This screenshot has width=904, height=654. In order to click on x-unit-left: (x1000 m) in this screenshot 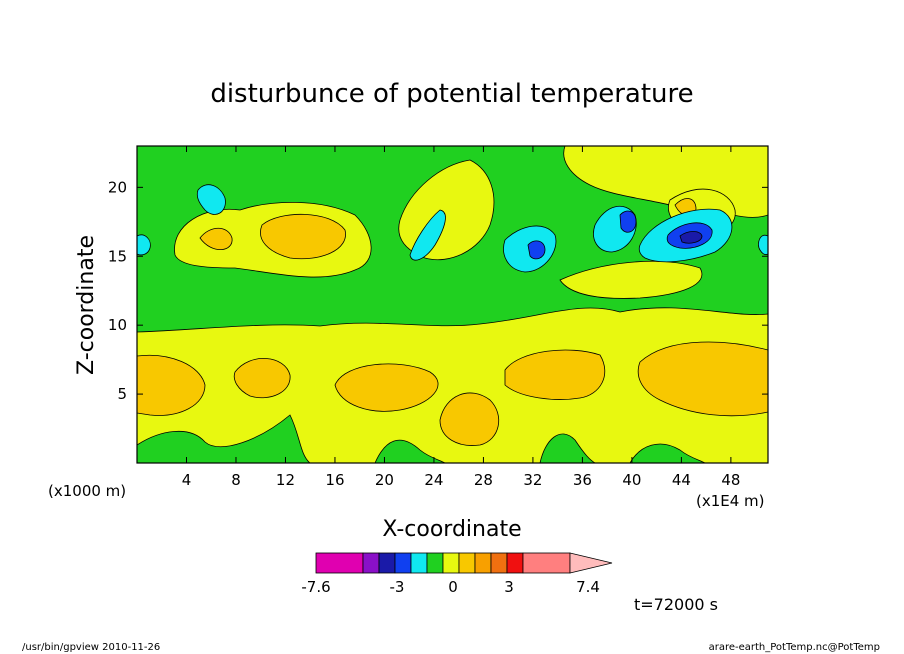, I will do `click(87, 491)`.